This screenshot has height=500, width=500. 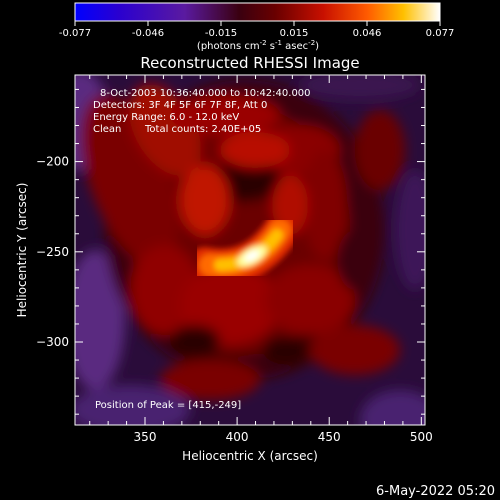 What do you see at coordinates (294, 33) in the screenshot?
I see `colorbar-tick-label: 0.015` at bounding box center [294, 33].